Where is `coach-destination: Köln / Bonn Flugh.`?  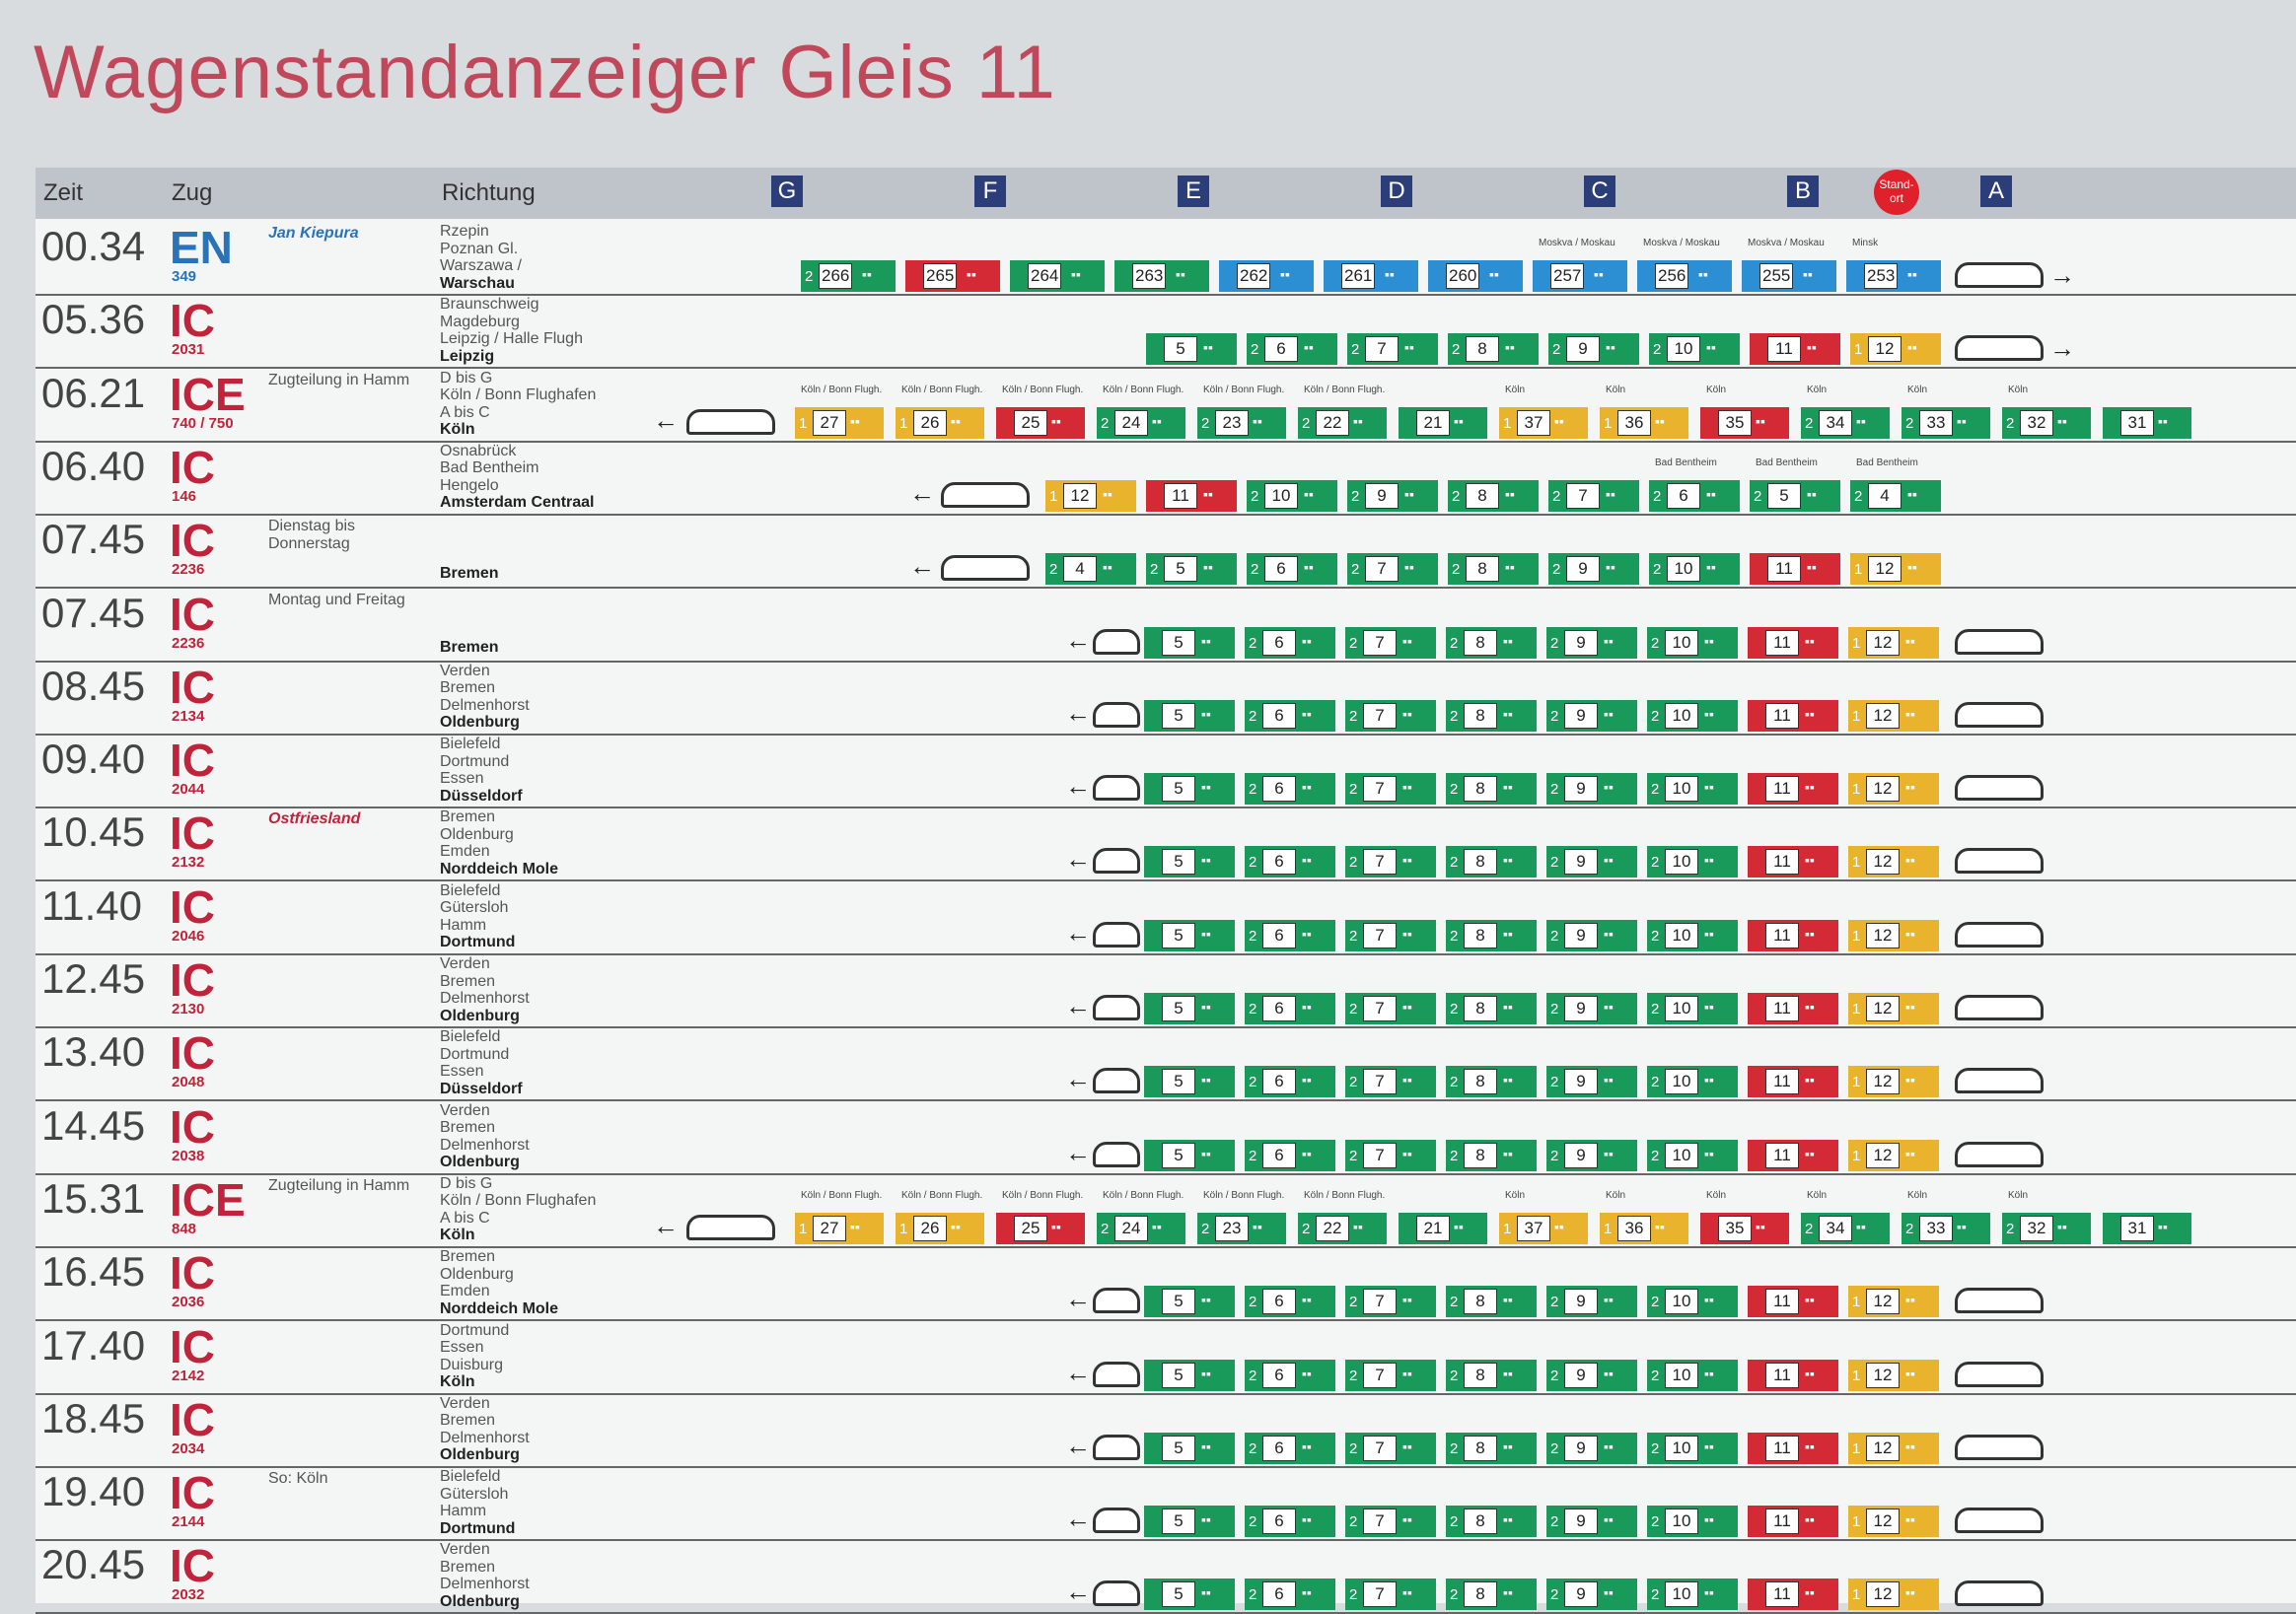
coach-destination: Köln / Bonn Flugh. is located at coordinates (942, 1195).